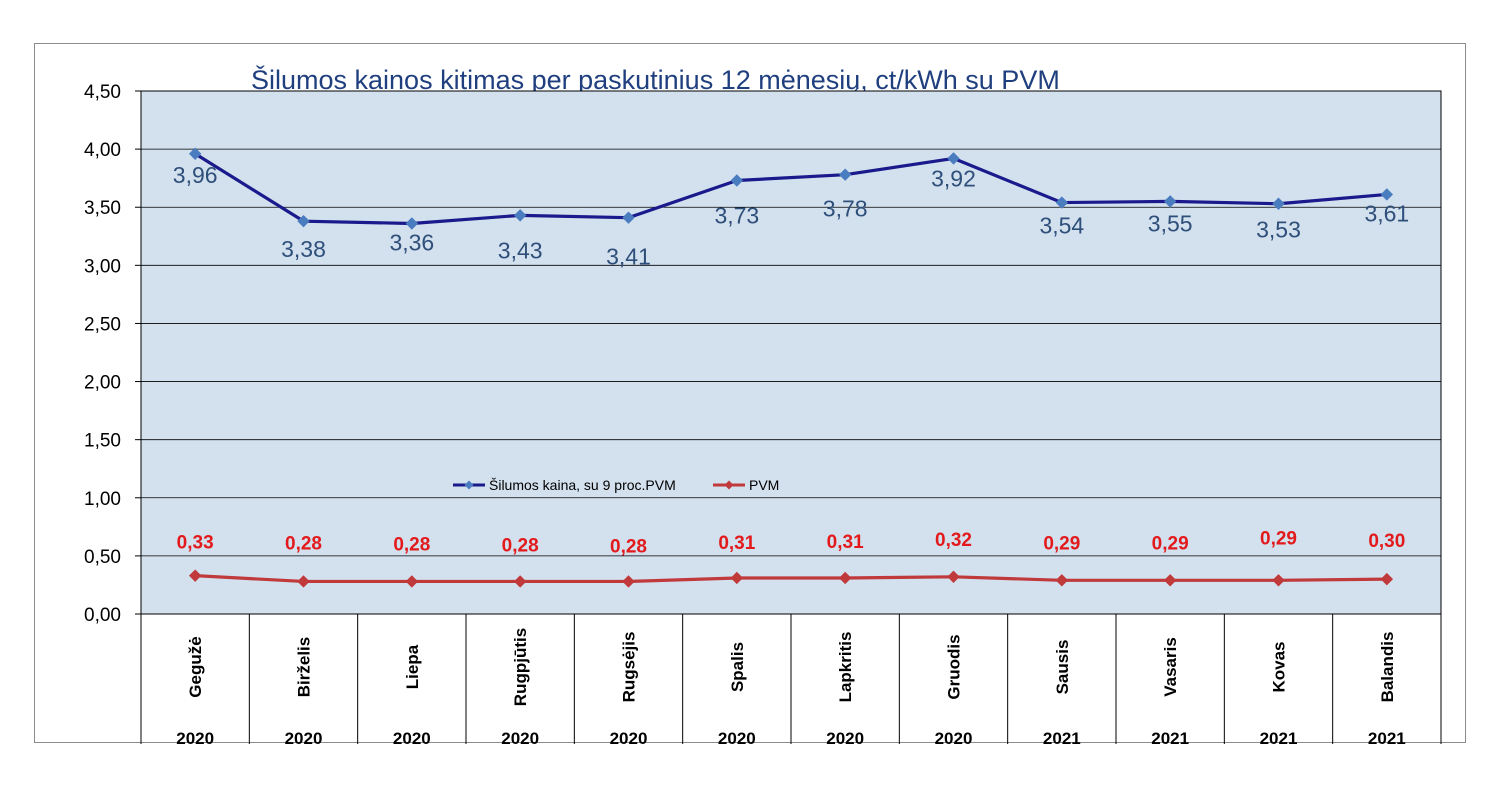 Image resolution: width=1493 pixels, height=800 pixels. I want to click on data-label: 3,54, so click(1061, 226).